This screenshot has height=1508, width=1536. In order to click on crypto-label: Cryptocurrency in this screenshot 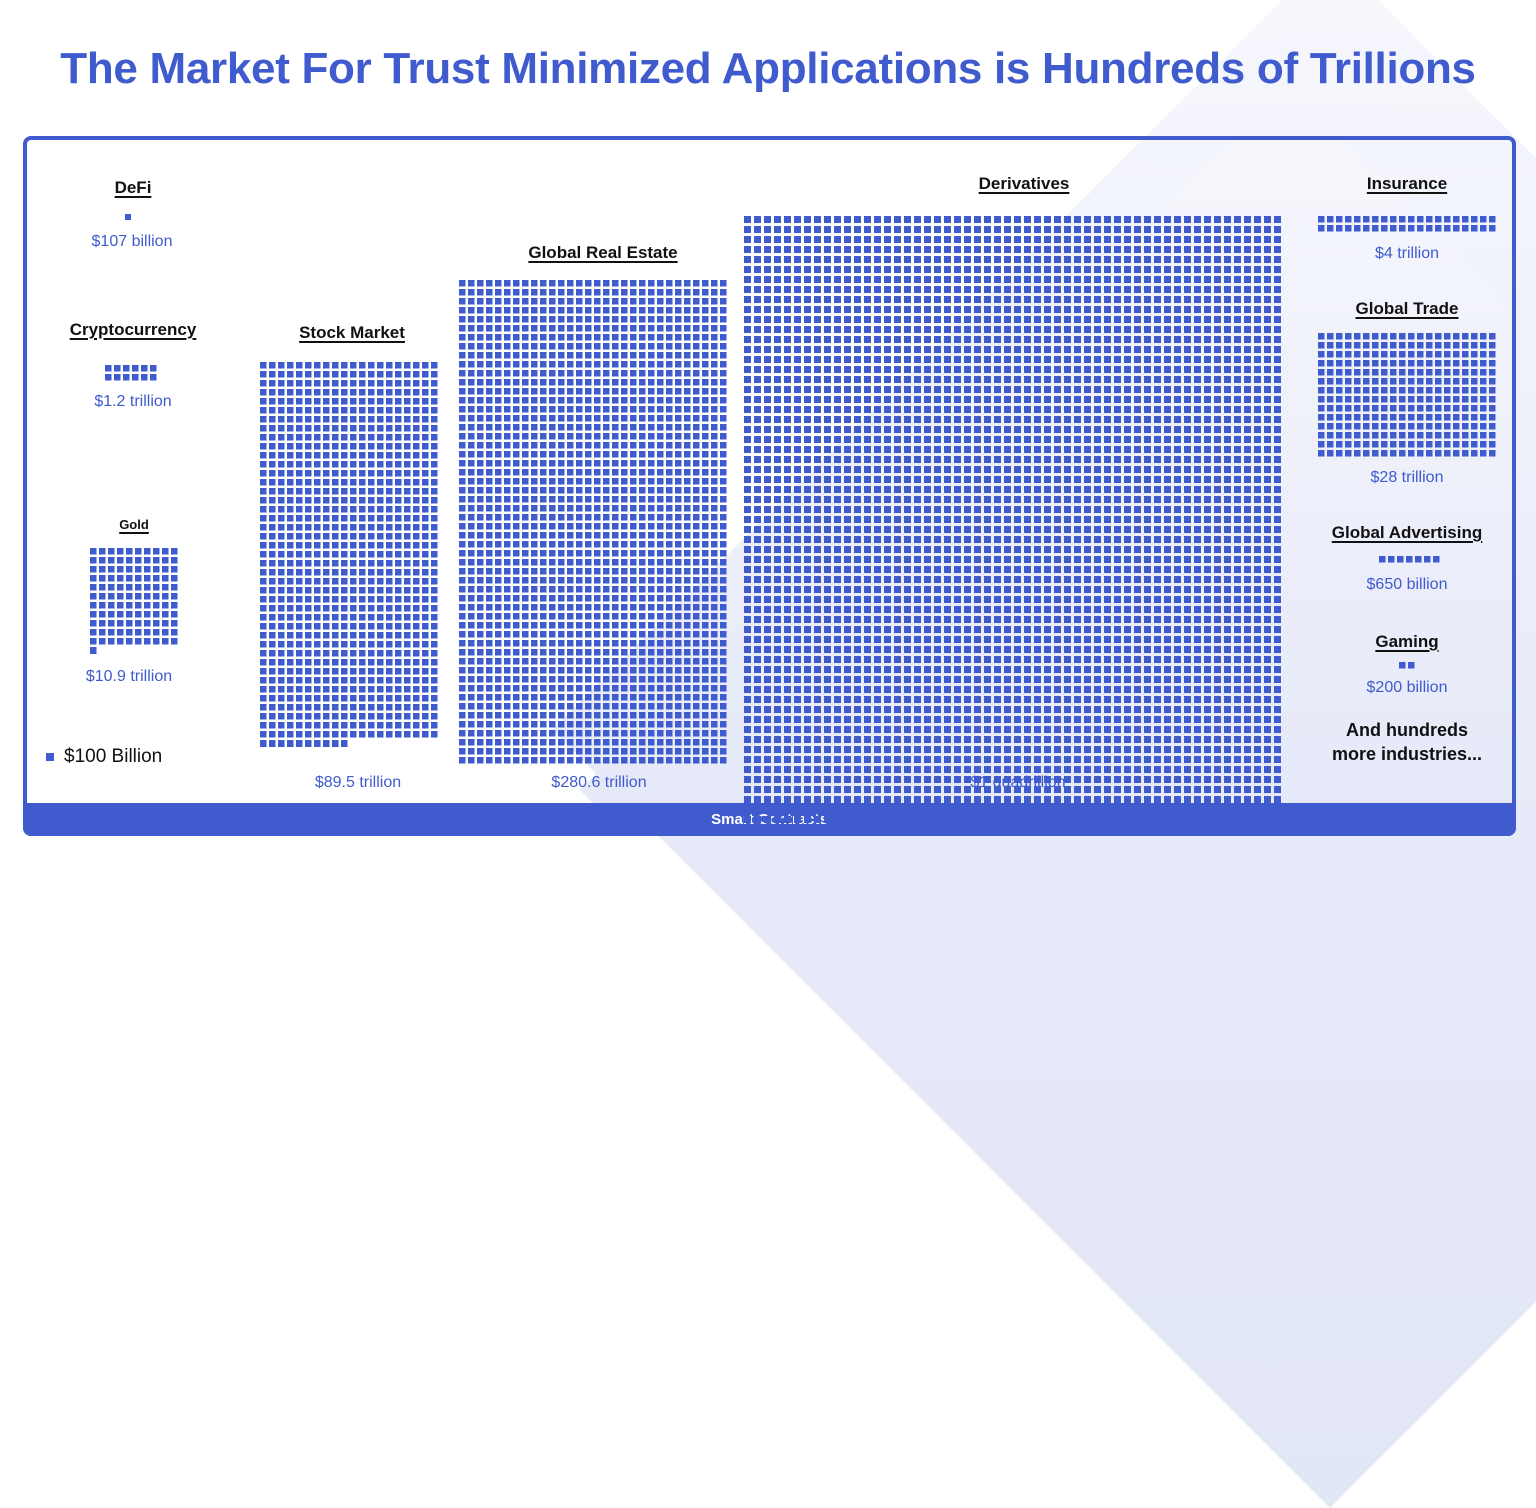, I will do `click(133, 329)`.